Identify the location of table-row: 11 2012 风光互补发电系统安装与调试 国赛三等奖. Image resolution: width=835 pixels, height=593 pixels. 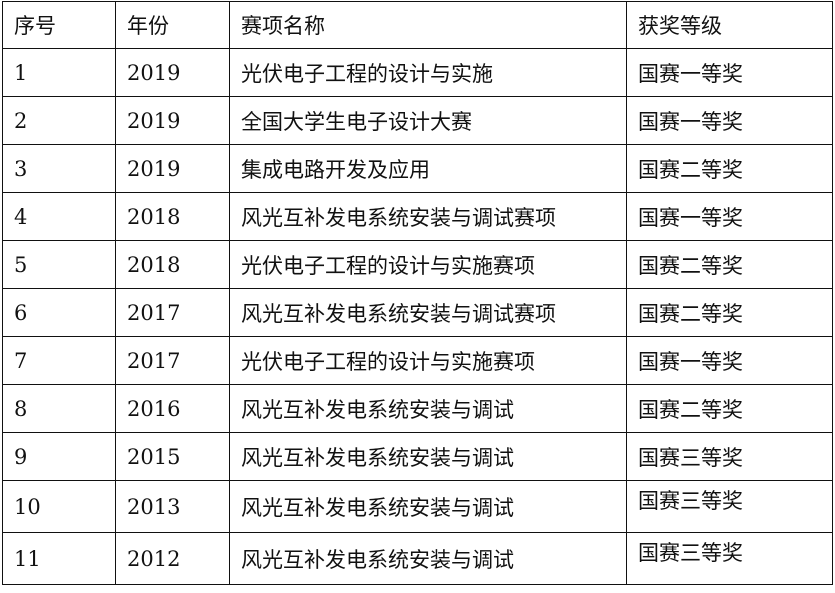
(417, 558).